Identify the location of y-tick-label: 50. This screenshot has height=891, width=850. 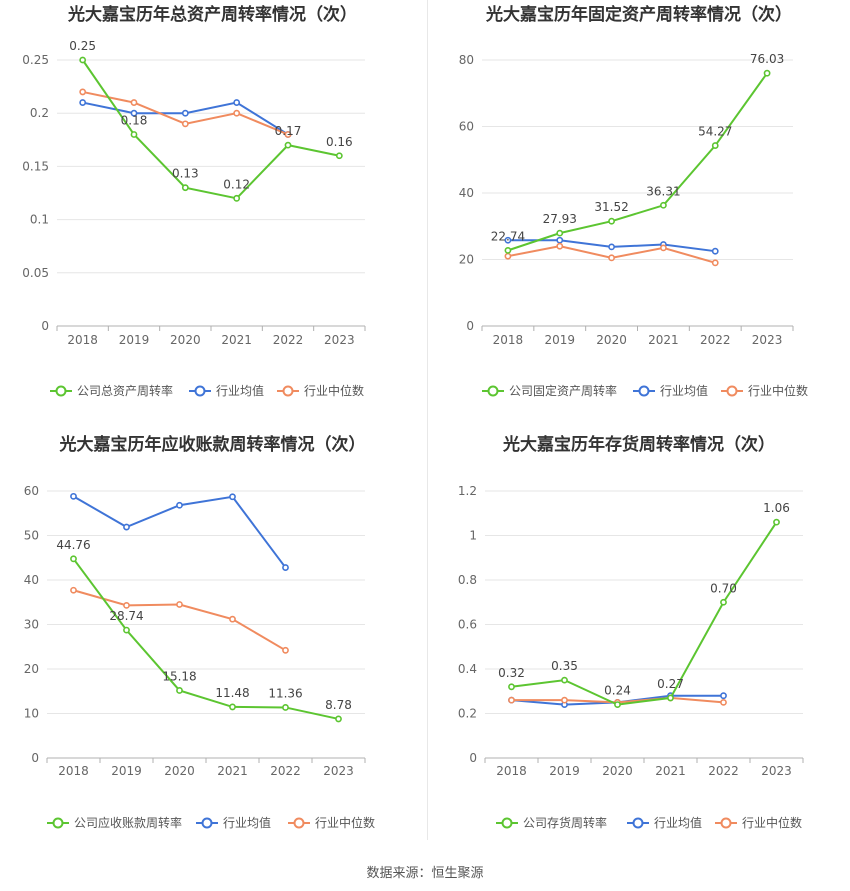
(31, 536).